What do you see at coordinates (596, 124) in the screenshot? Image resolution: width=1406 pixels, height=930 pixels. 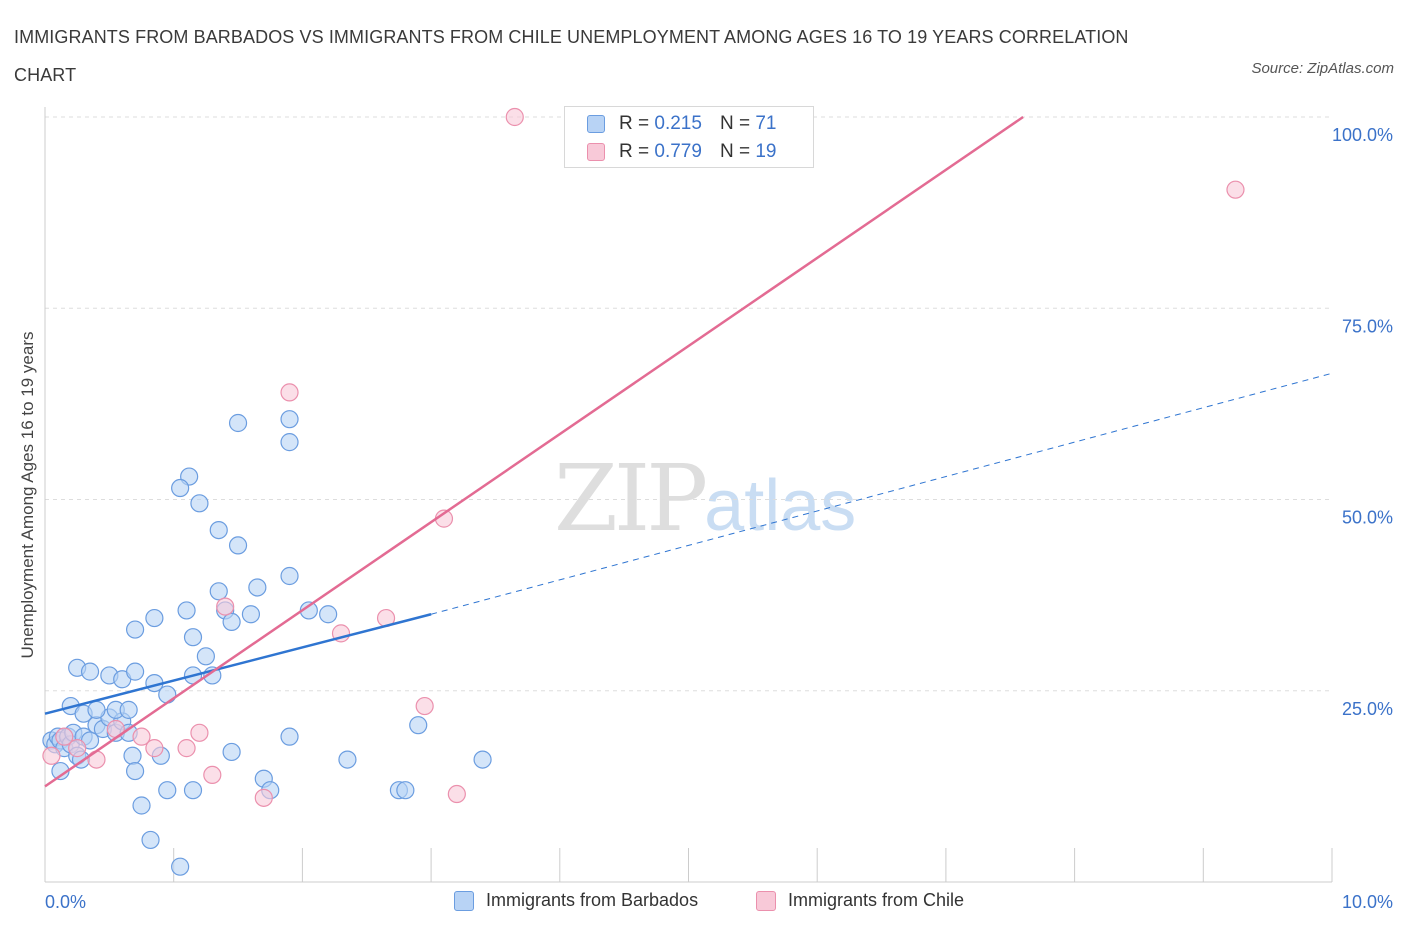 I see `barbados-swatch` at bounding box center [596, 124].